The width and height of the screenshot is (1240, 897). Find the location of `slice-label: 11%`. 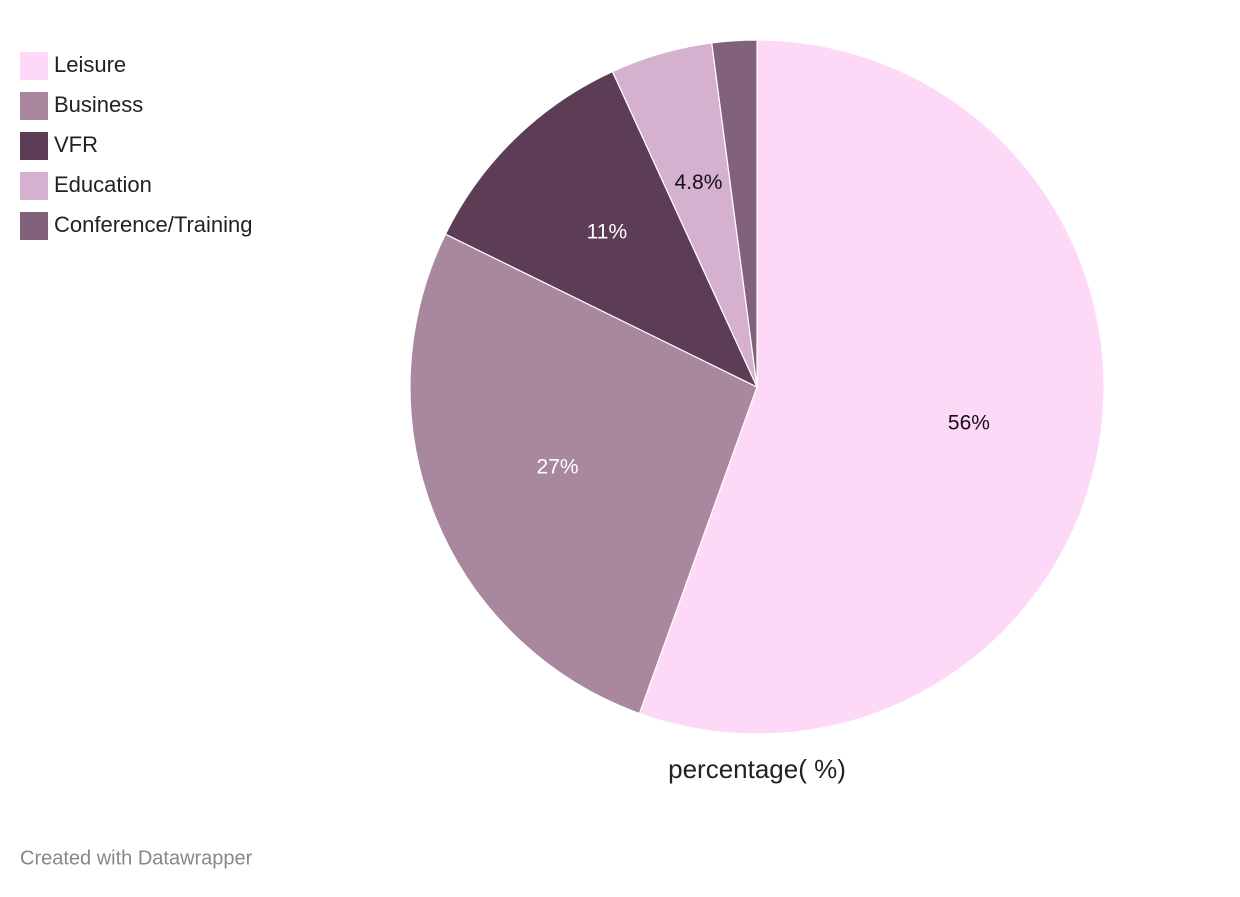

slice-label: 11% is located at coordinates (607, 231).